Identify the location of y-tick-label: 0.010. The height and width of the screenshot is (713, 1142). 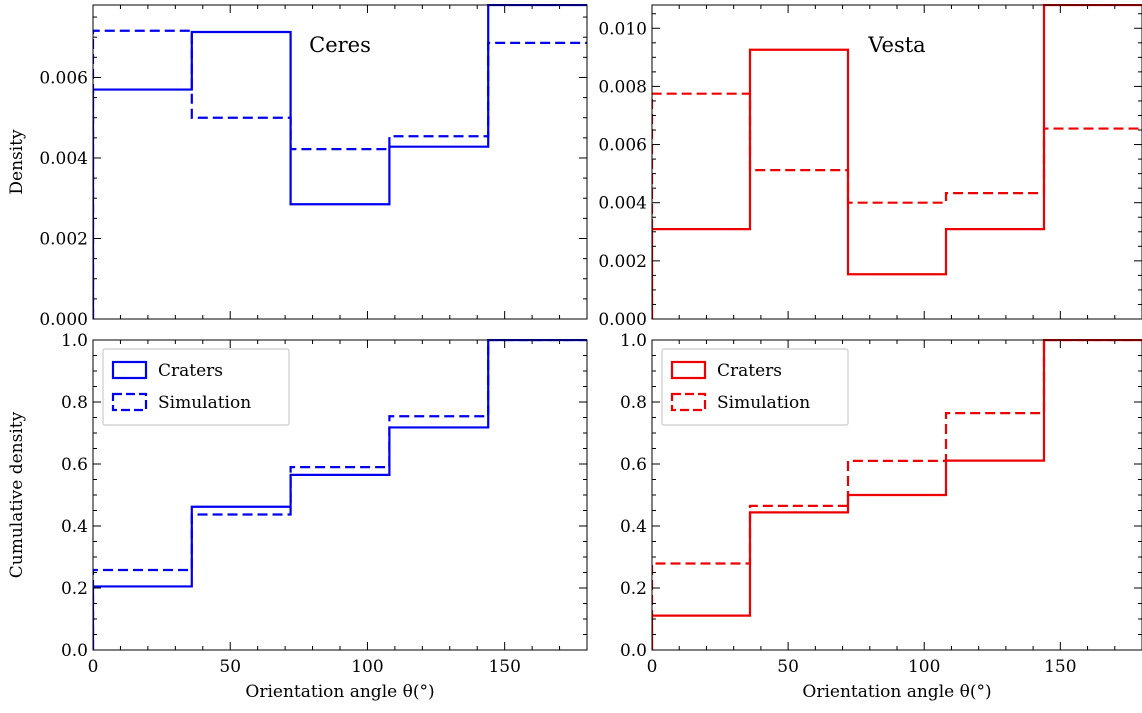
(622, 29).